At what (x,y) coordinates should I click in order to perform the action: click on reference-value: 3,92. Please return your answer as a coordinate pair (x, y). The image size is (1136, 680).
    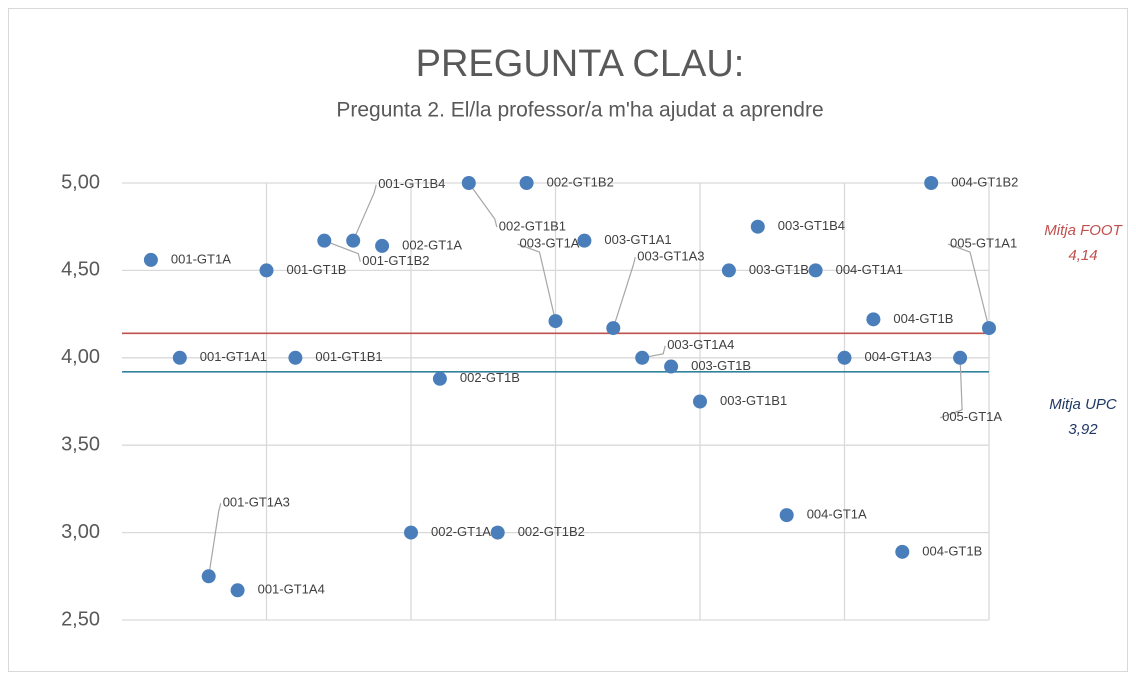
    Looking at the image, I should click on (1083, 429).